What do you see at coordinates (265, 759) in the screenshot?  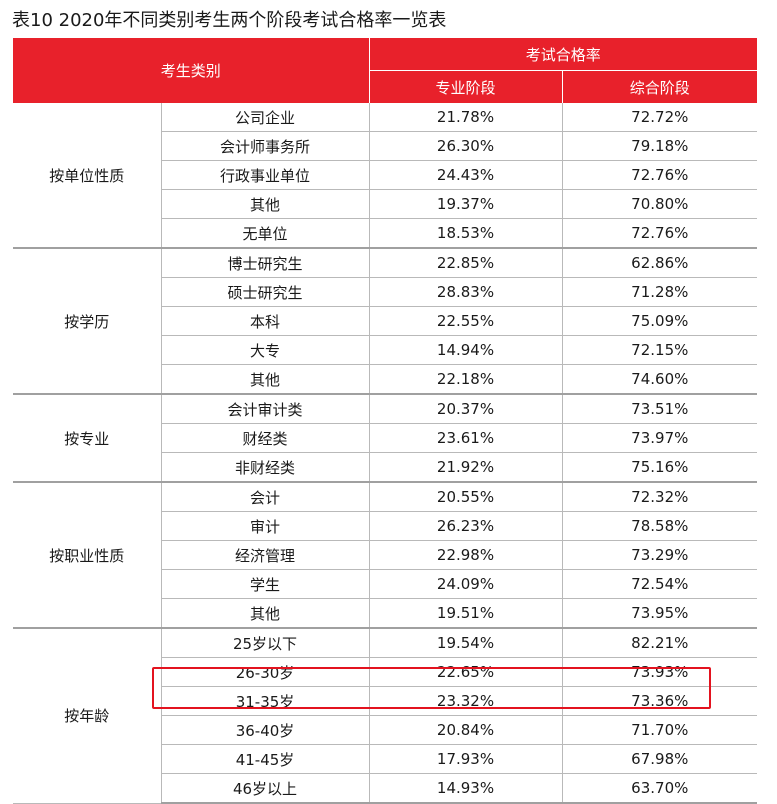 I see `row-label: 41-45岁` at bounding box center [265, 759].